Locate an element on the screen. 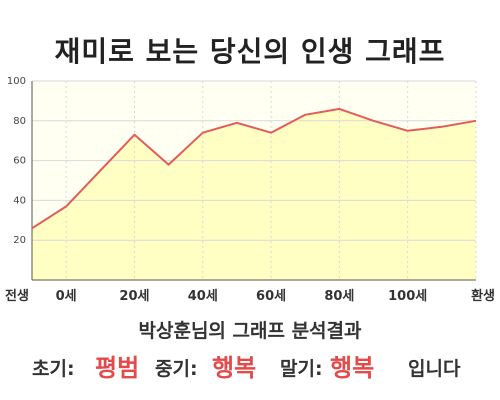 The height and width of the screenshot is (400, 500). x-tick-label: 80세 is located at coordinates (339, 296).